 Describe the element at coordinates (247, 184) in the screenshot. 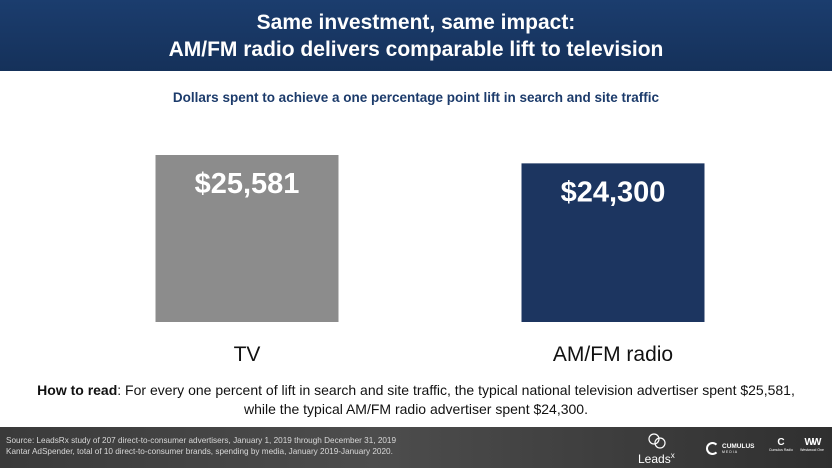

I see `value-label-tv: $25,581` at that location.